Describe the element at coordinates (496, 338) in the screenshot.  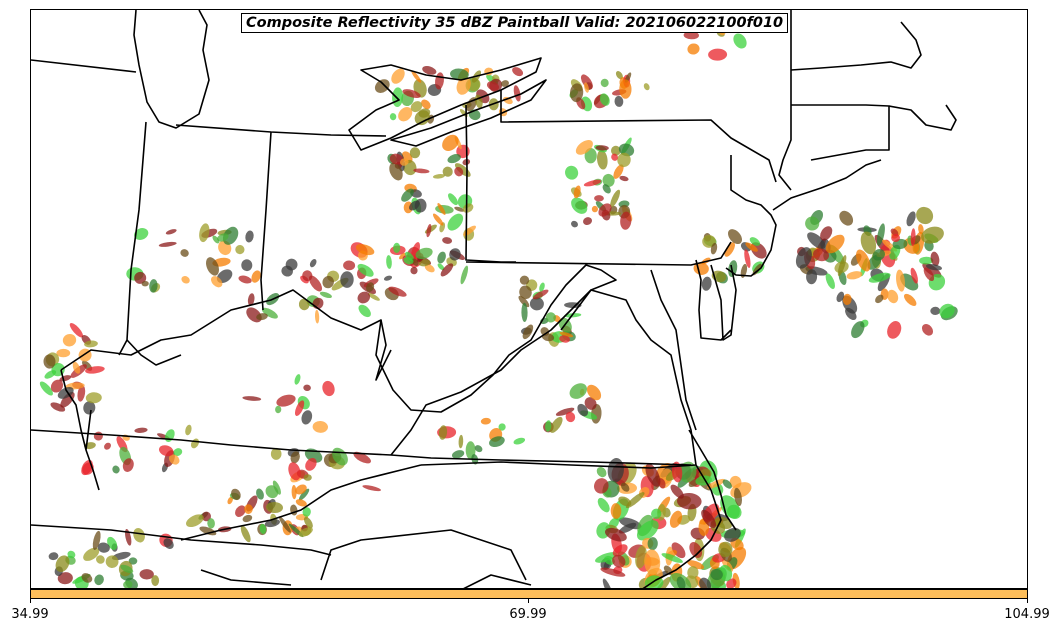
I see `west-virginia-outline` at that location.